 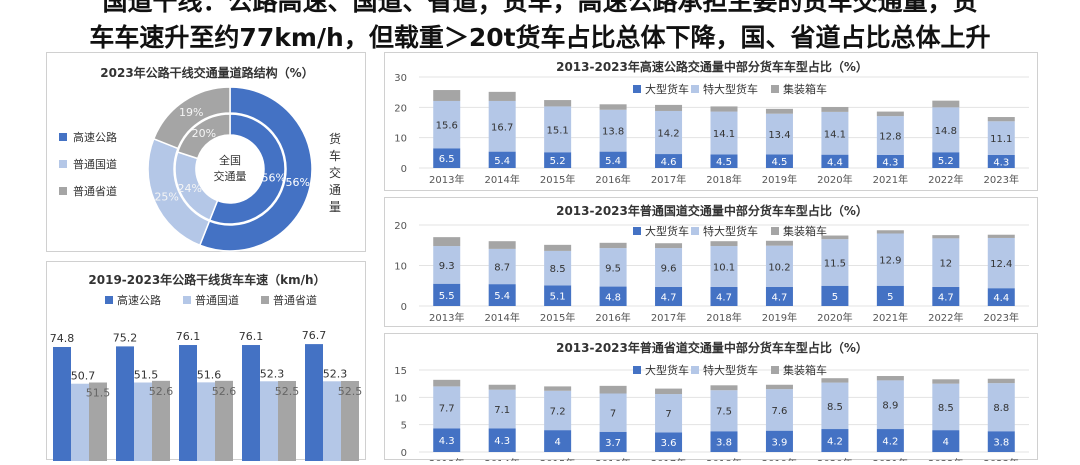 I want to click on pr-legend-label-3: 集装箱车, so click(x=805, y=370).